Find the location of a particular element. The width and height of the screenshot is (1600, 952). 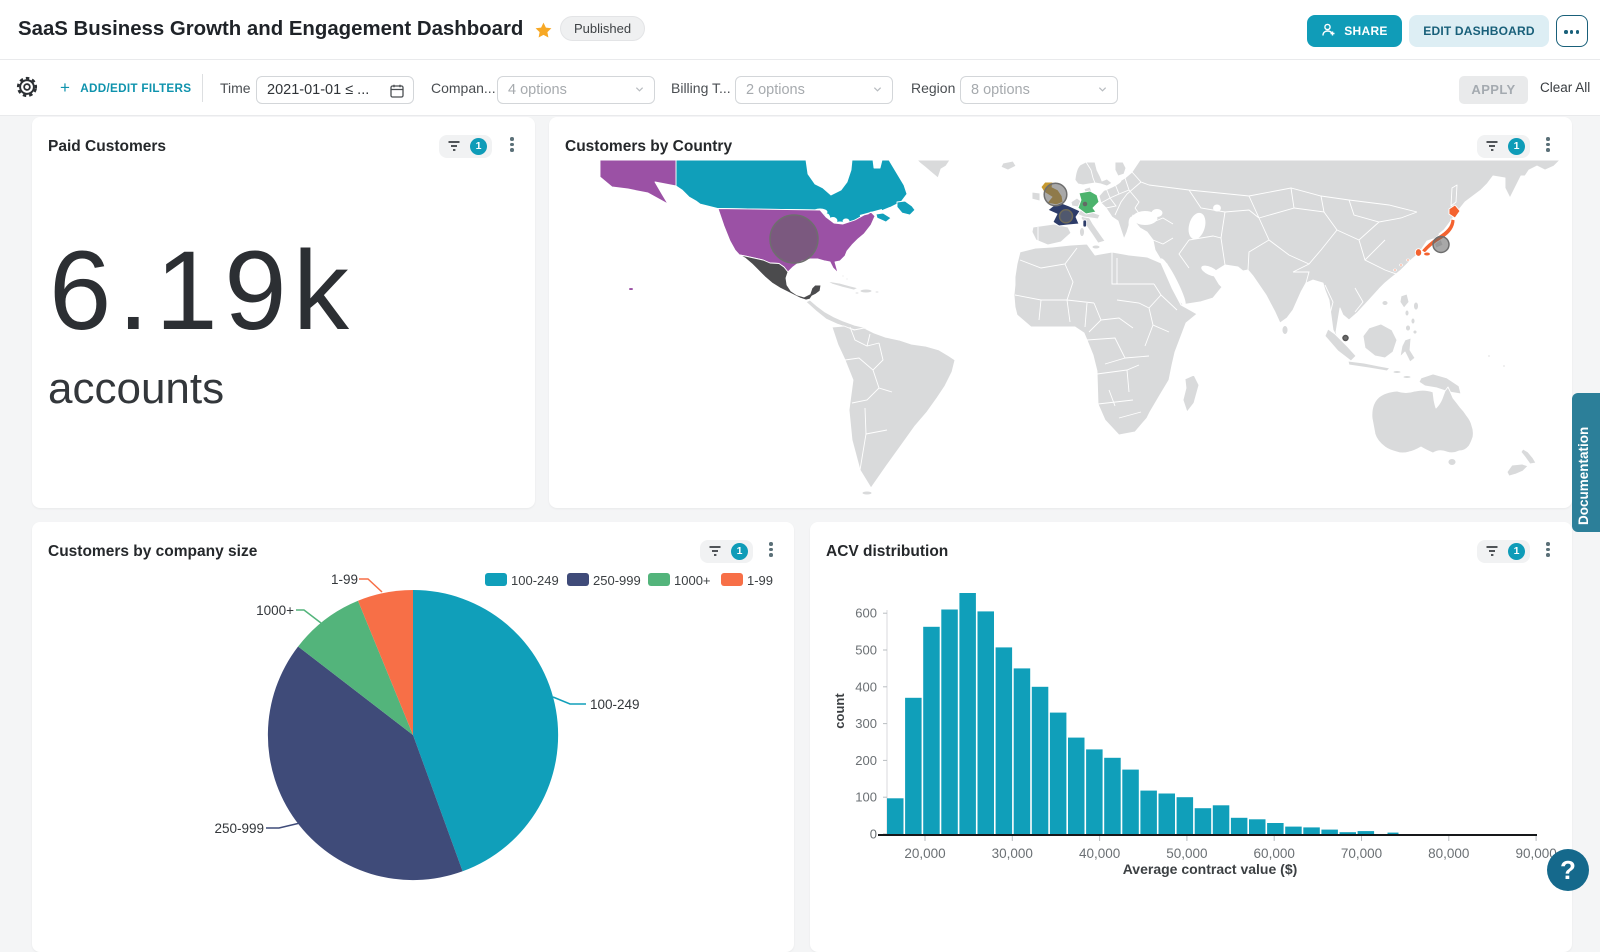

svg-text: 400 is located at coordinates (866, 686).